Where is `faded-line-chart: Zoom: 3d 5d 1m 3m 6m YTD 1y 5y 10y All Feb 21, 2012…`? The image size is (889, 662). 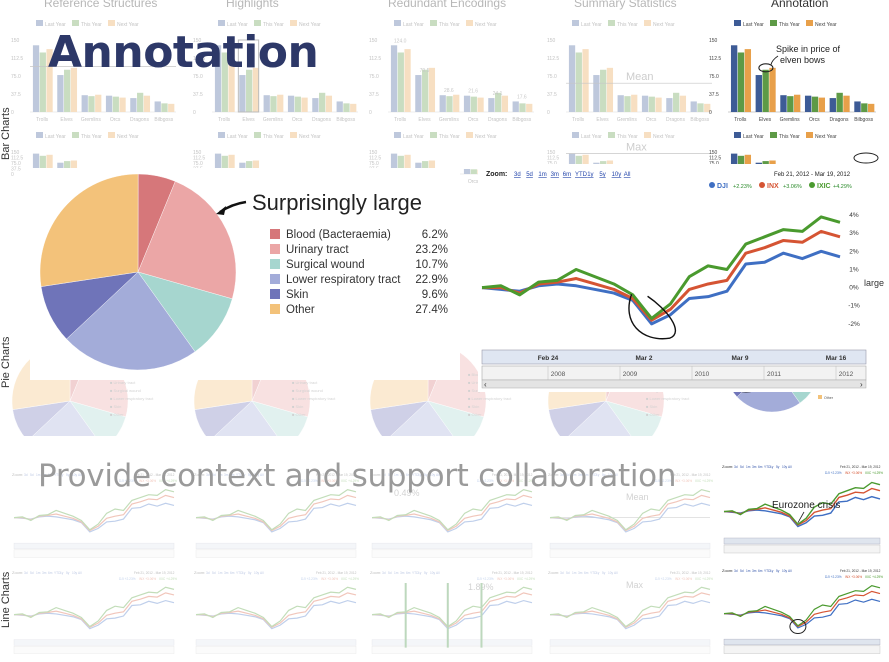
faded-line-chart: Zoom: 3d 5d 1m 3m 6m YTD 1y 5y 10y All Feb 21, 2012… is located at coordinates (94, 612).